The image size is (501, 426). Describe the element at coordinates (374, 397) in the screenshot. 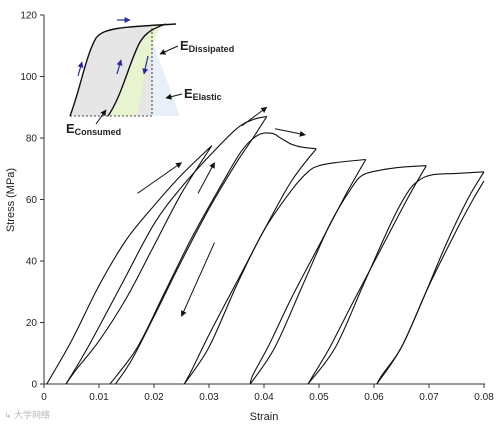

I see `x-tick-label: 0.06` at that location.